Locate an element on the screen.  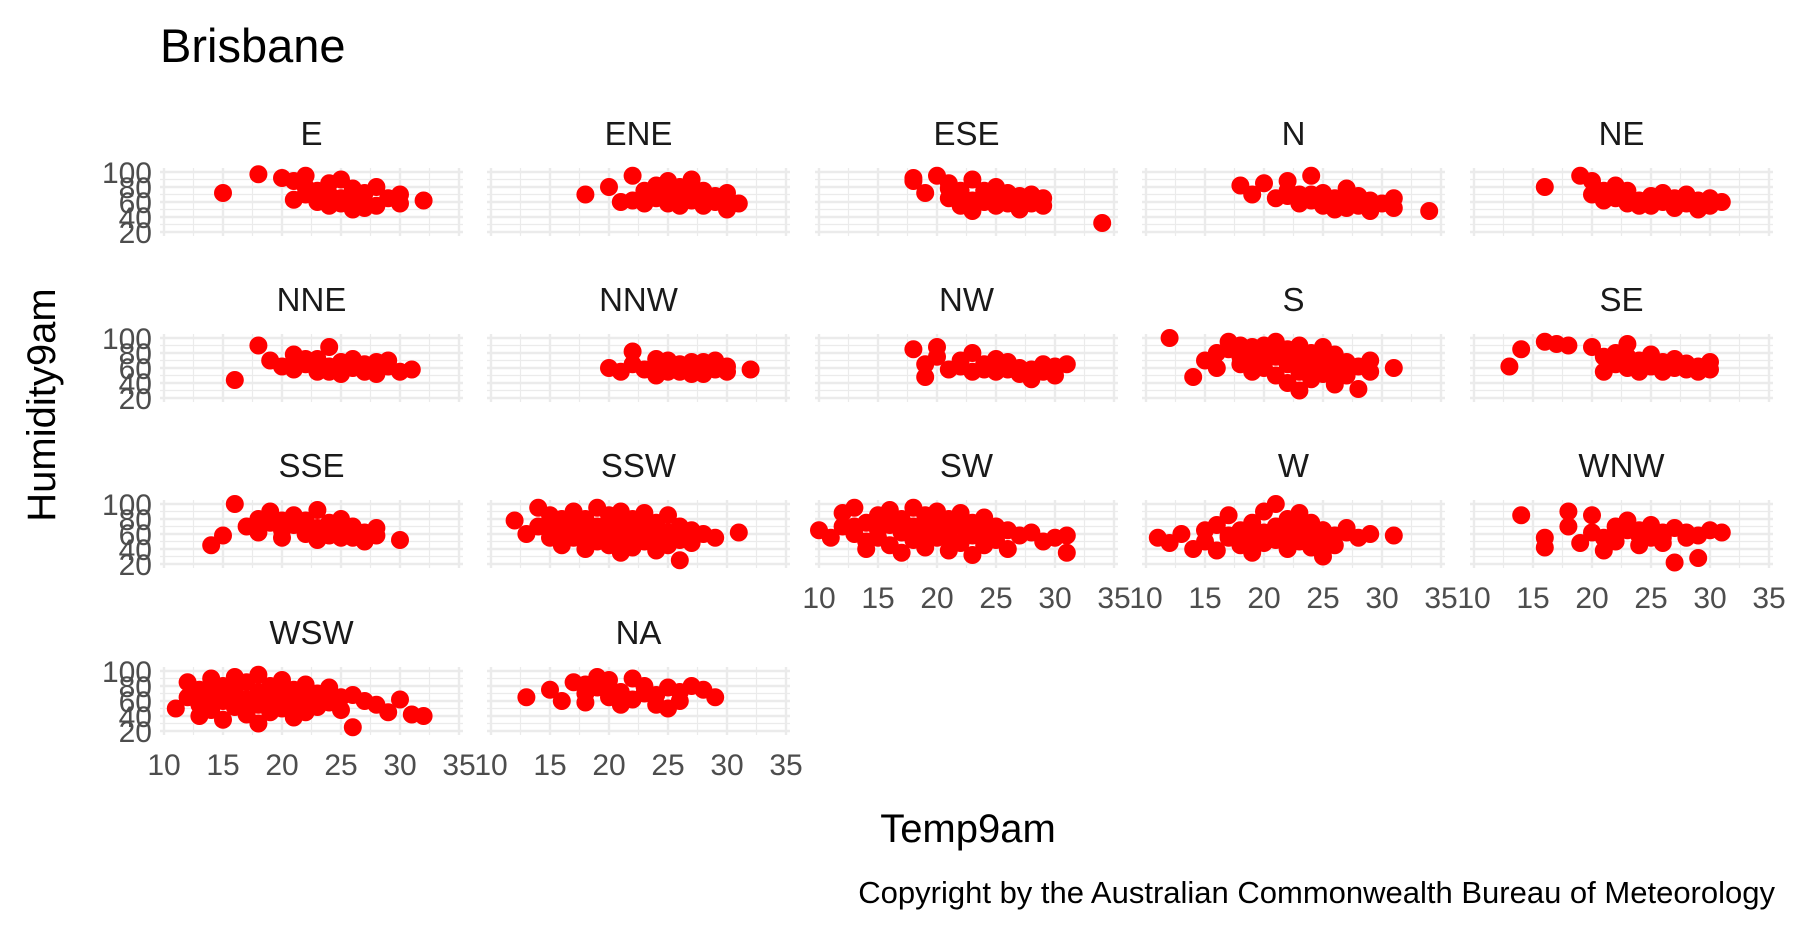
facet-strip-label: ENE is located at coordinates (639, 133).